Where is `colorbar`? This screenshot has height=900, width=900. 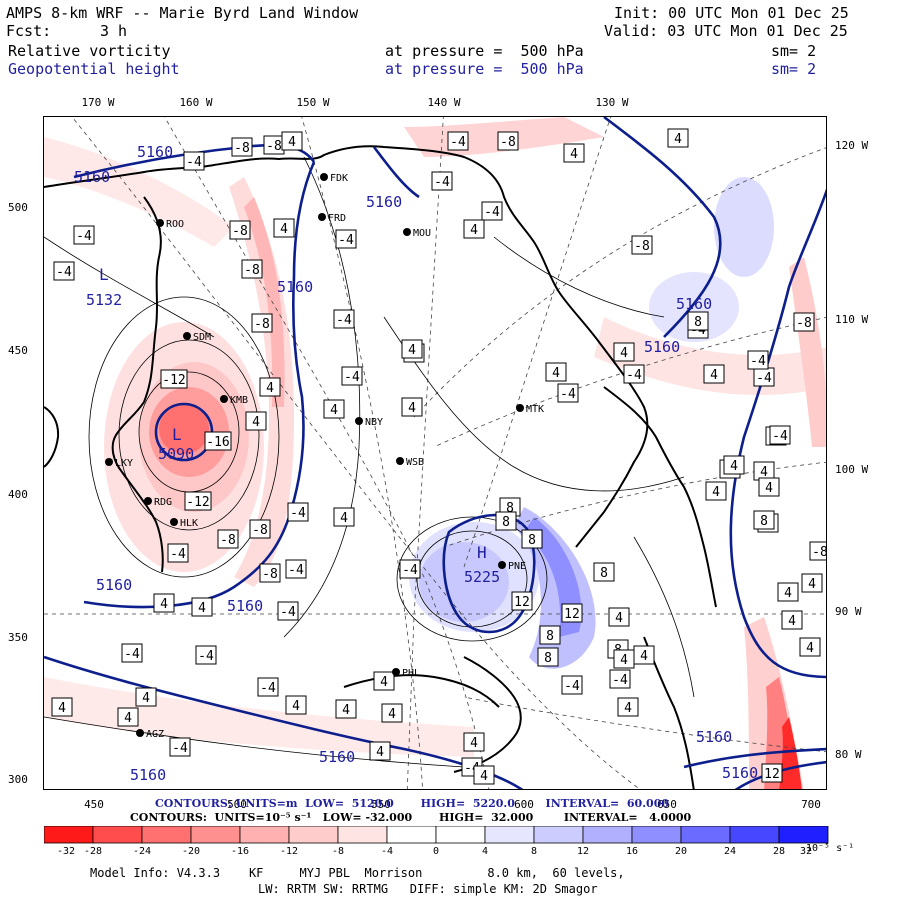 colorbar is located at coordinates (436, 835).